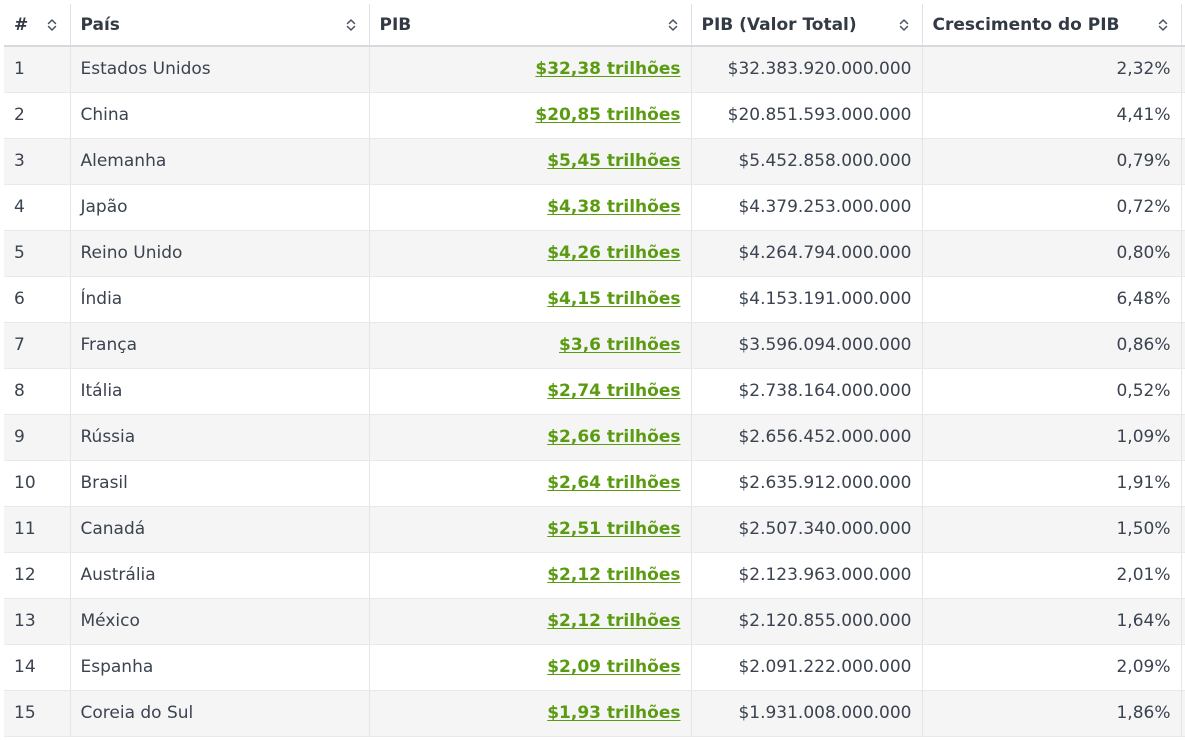  Describe the element at coordinates (220, 25) in the screenshot. I see `column-header-country: País` at that location.